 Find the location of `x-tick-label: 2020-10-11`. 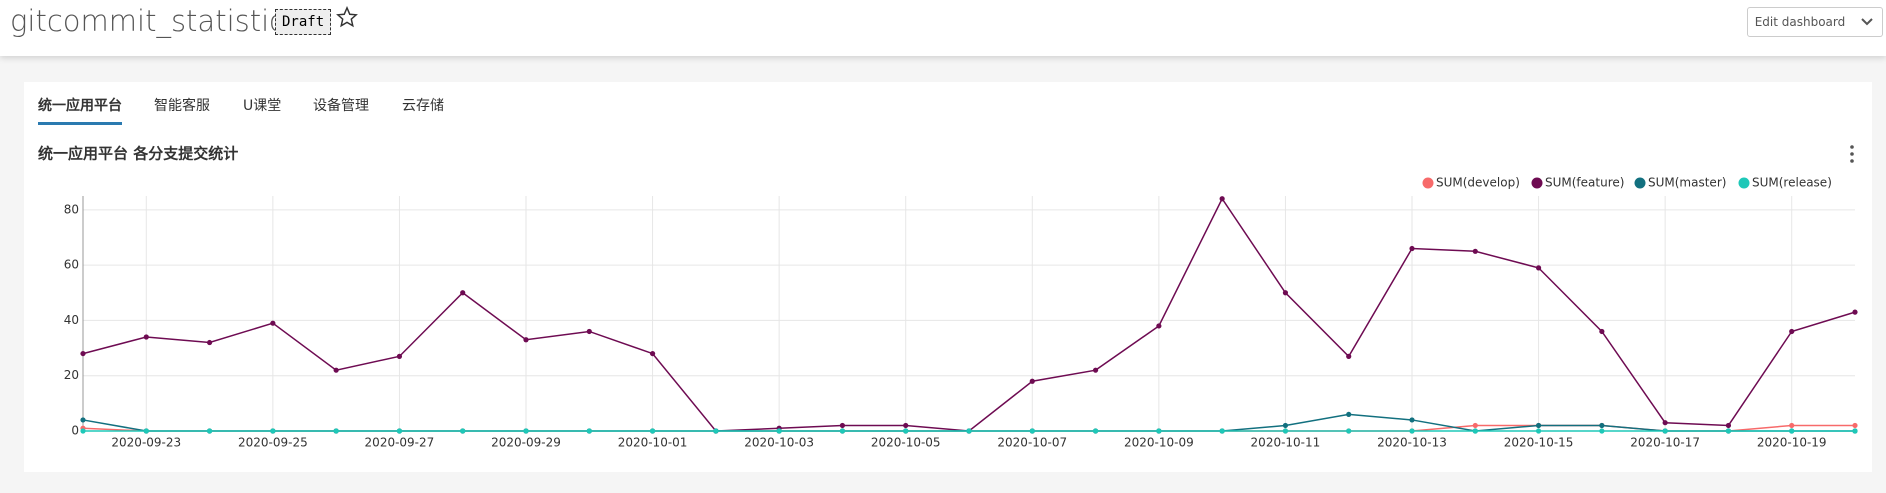

x-tick-label: 2020-10-11 is located at coordinates (1286, 443).